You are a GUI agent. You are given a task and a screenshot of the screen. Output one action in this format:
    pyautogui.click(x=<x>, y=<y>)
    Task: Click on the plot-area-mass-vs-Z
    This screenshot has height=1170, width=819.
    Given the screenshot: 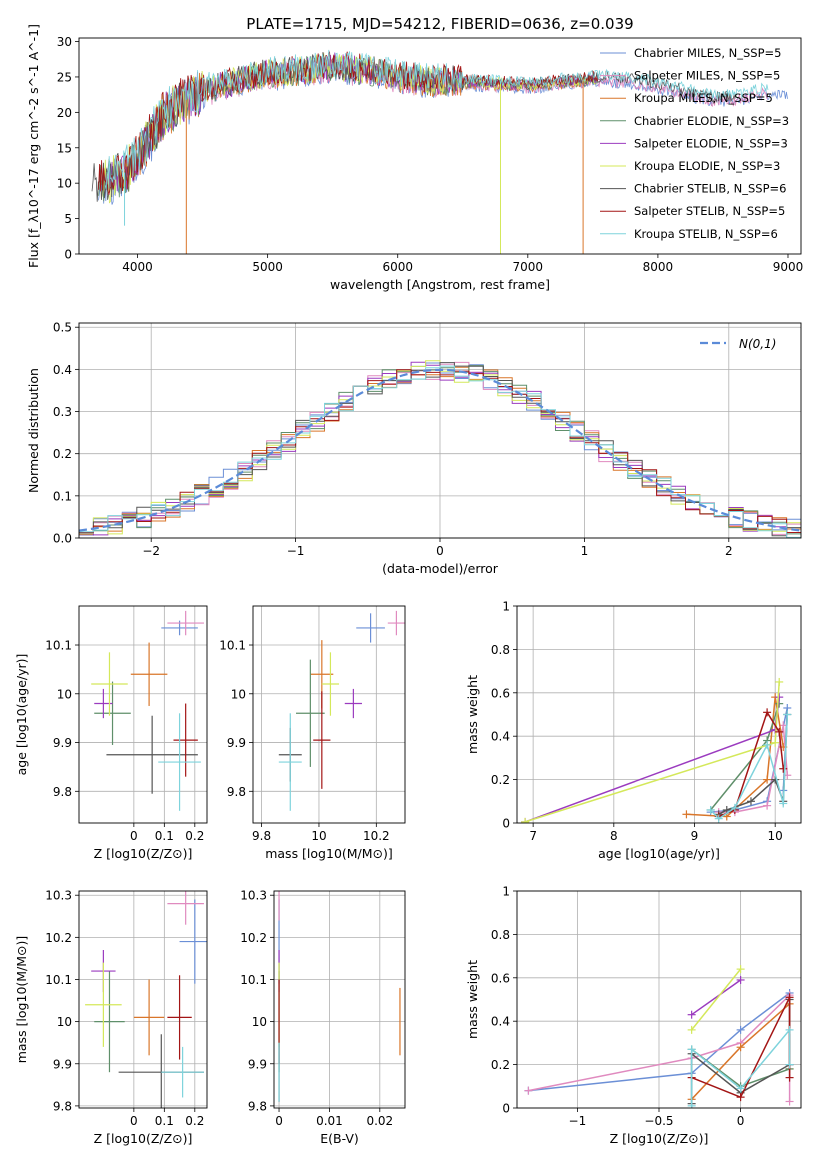 What is the action you would take?
    pyautogui.click(x=146, y=999)
    